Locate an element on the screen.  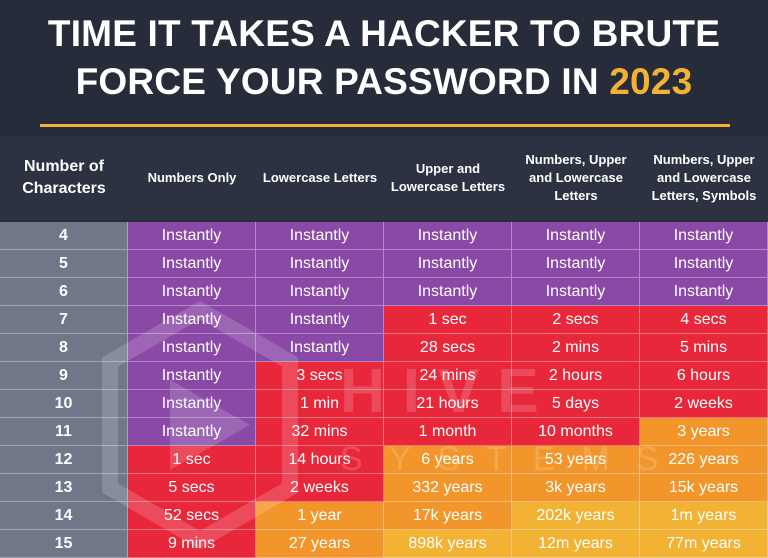
table-cell: 226 years is located at coordinates (704, 460).